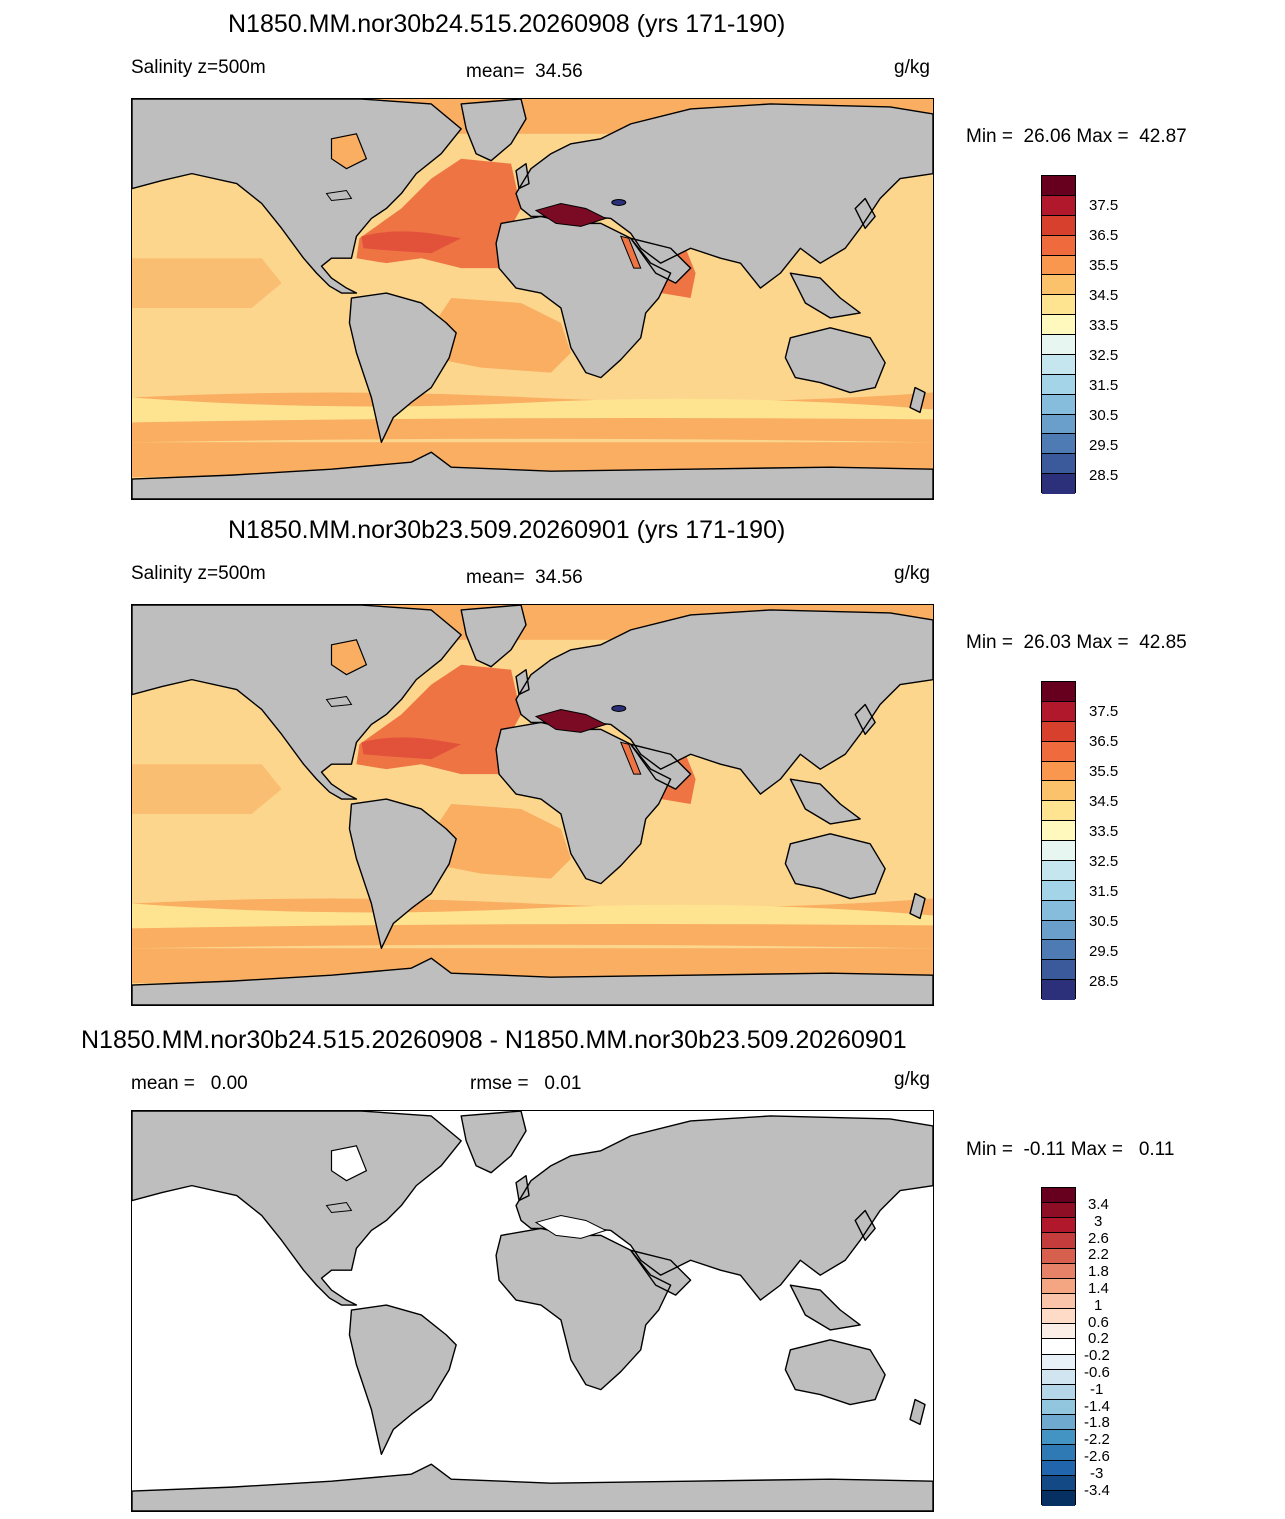 The width and height of the screenshot is (1285, 1519). I want to click on colorbar-tick-label: 0.6, so click(1098, 1322).